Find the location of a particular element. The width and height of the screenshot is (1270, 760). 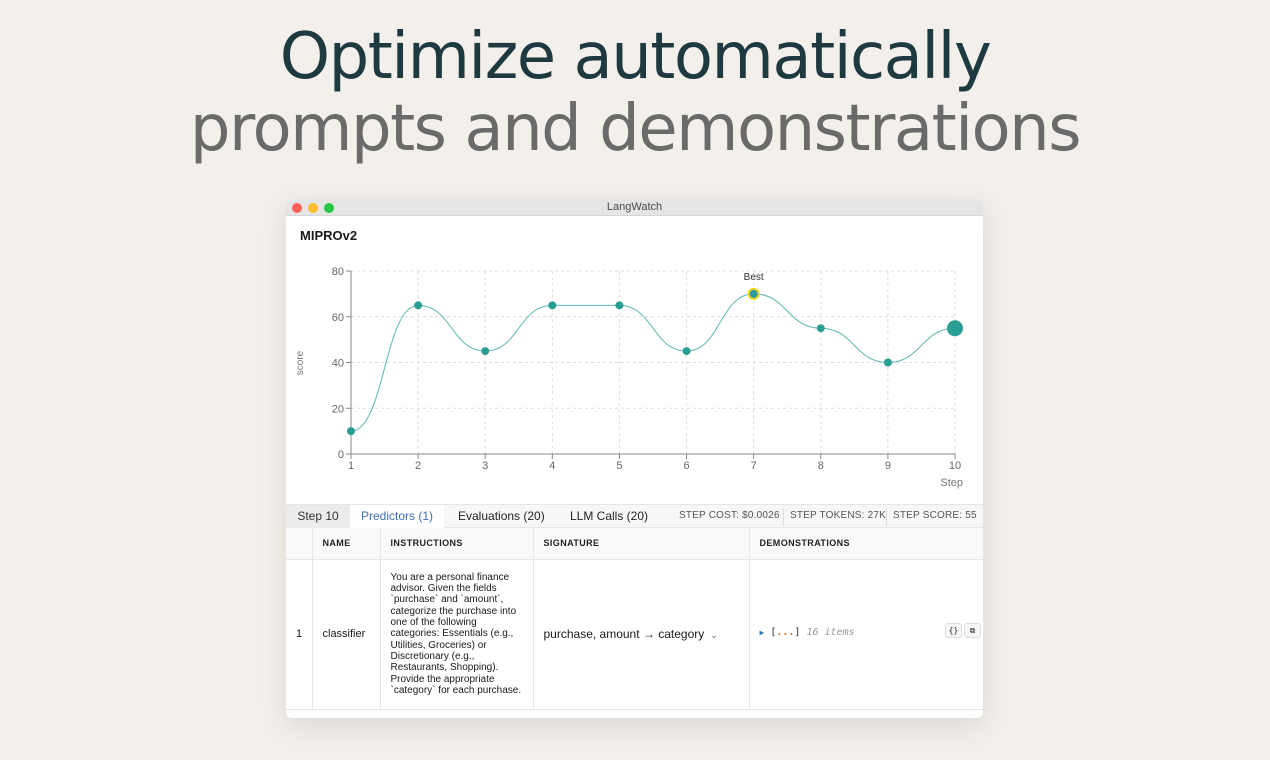

best-annotation-label: Best is located at coordinates (754, 277).